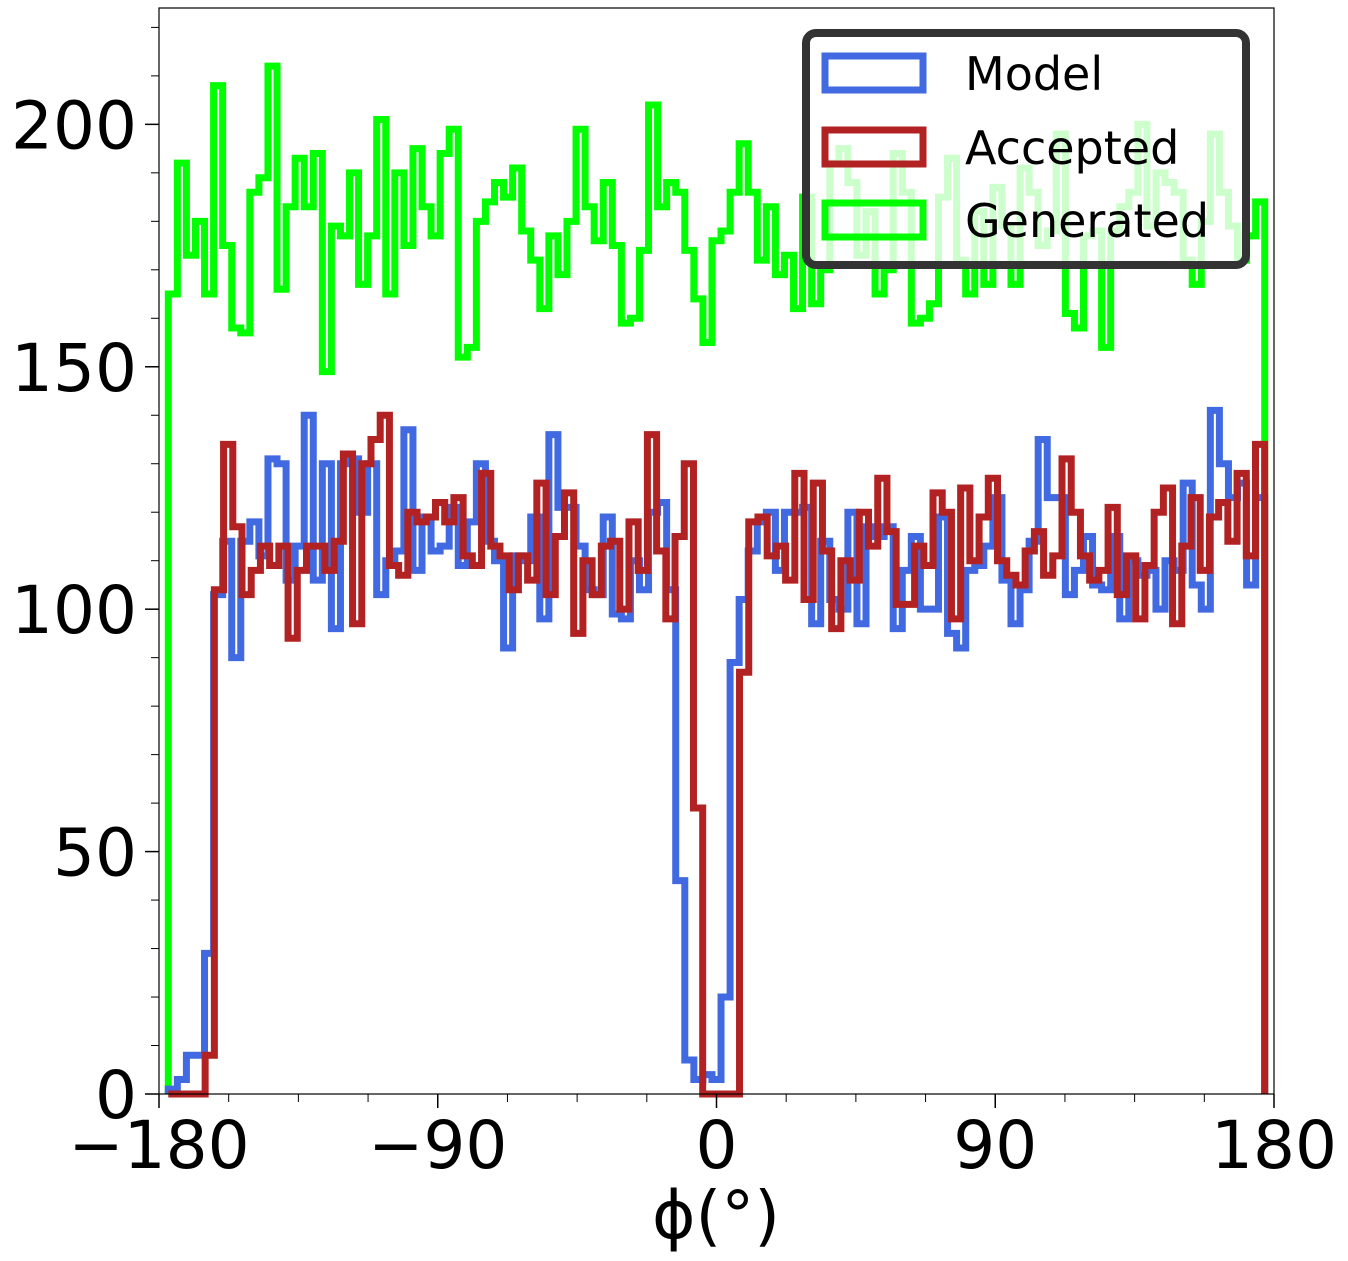 This screenshot has height=1261, width=1348. I want to click on x-axis-label: ϕ(°), so click(716, 1215).